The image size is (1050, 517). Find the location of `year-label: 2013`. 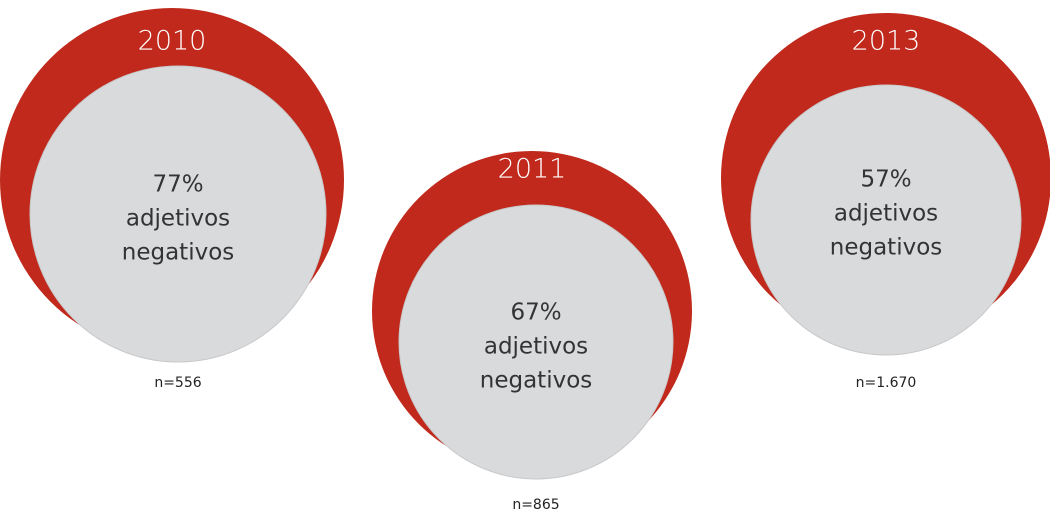

year-label: 2013 is located at coordinates (886, 41).